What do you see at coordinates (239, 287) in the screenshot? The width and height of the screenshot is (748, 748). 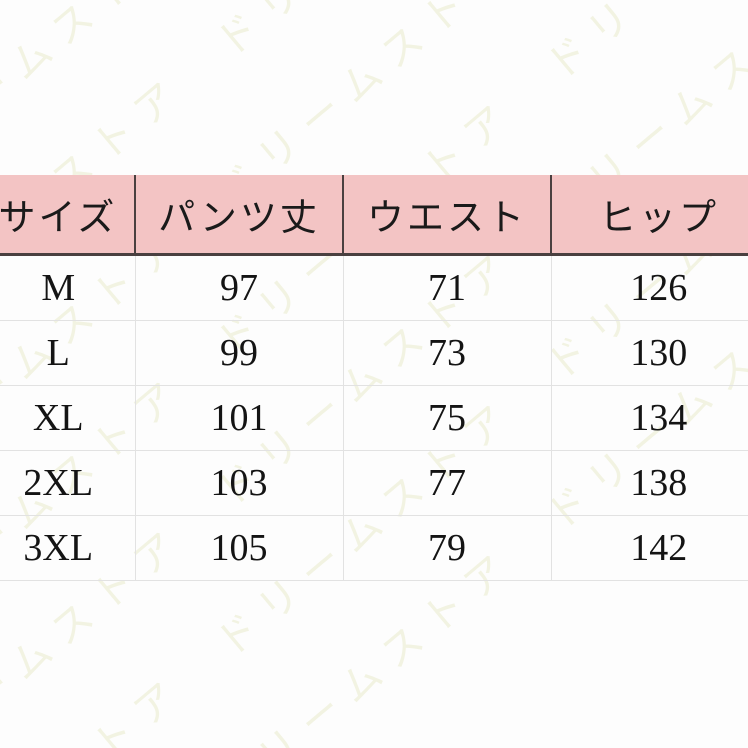 I see `cell-len: 97` at bounding box center [239, 287].